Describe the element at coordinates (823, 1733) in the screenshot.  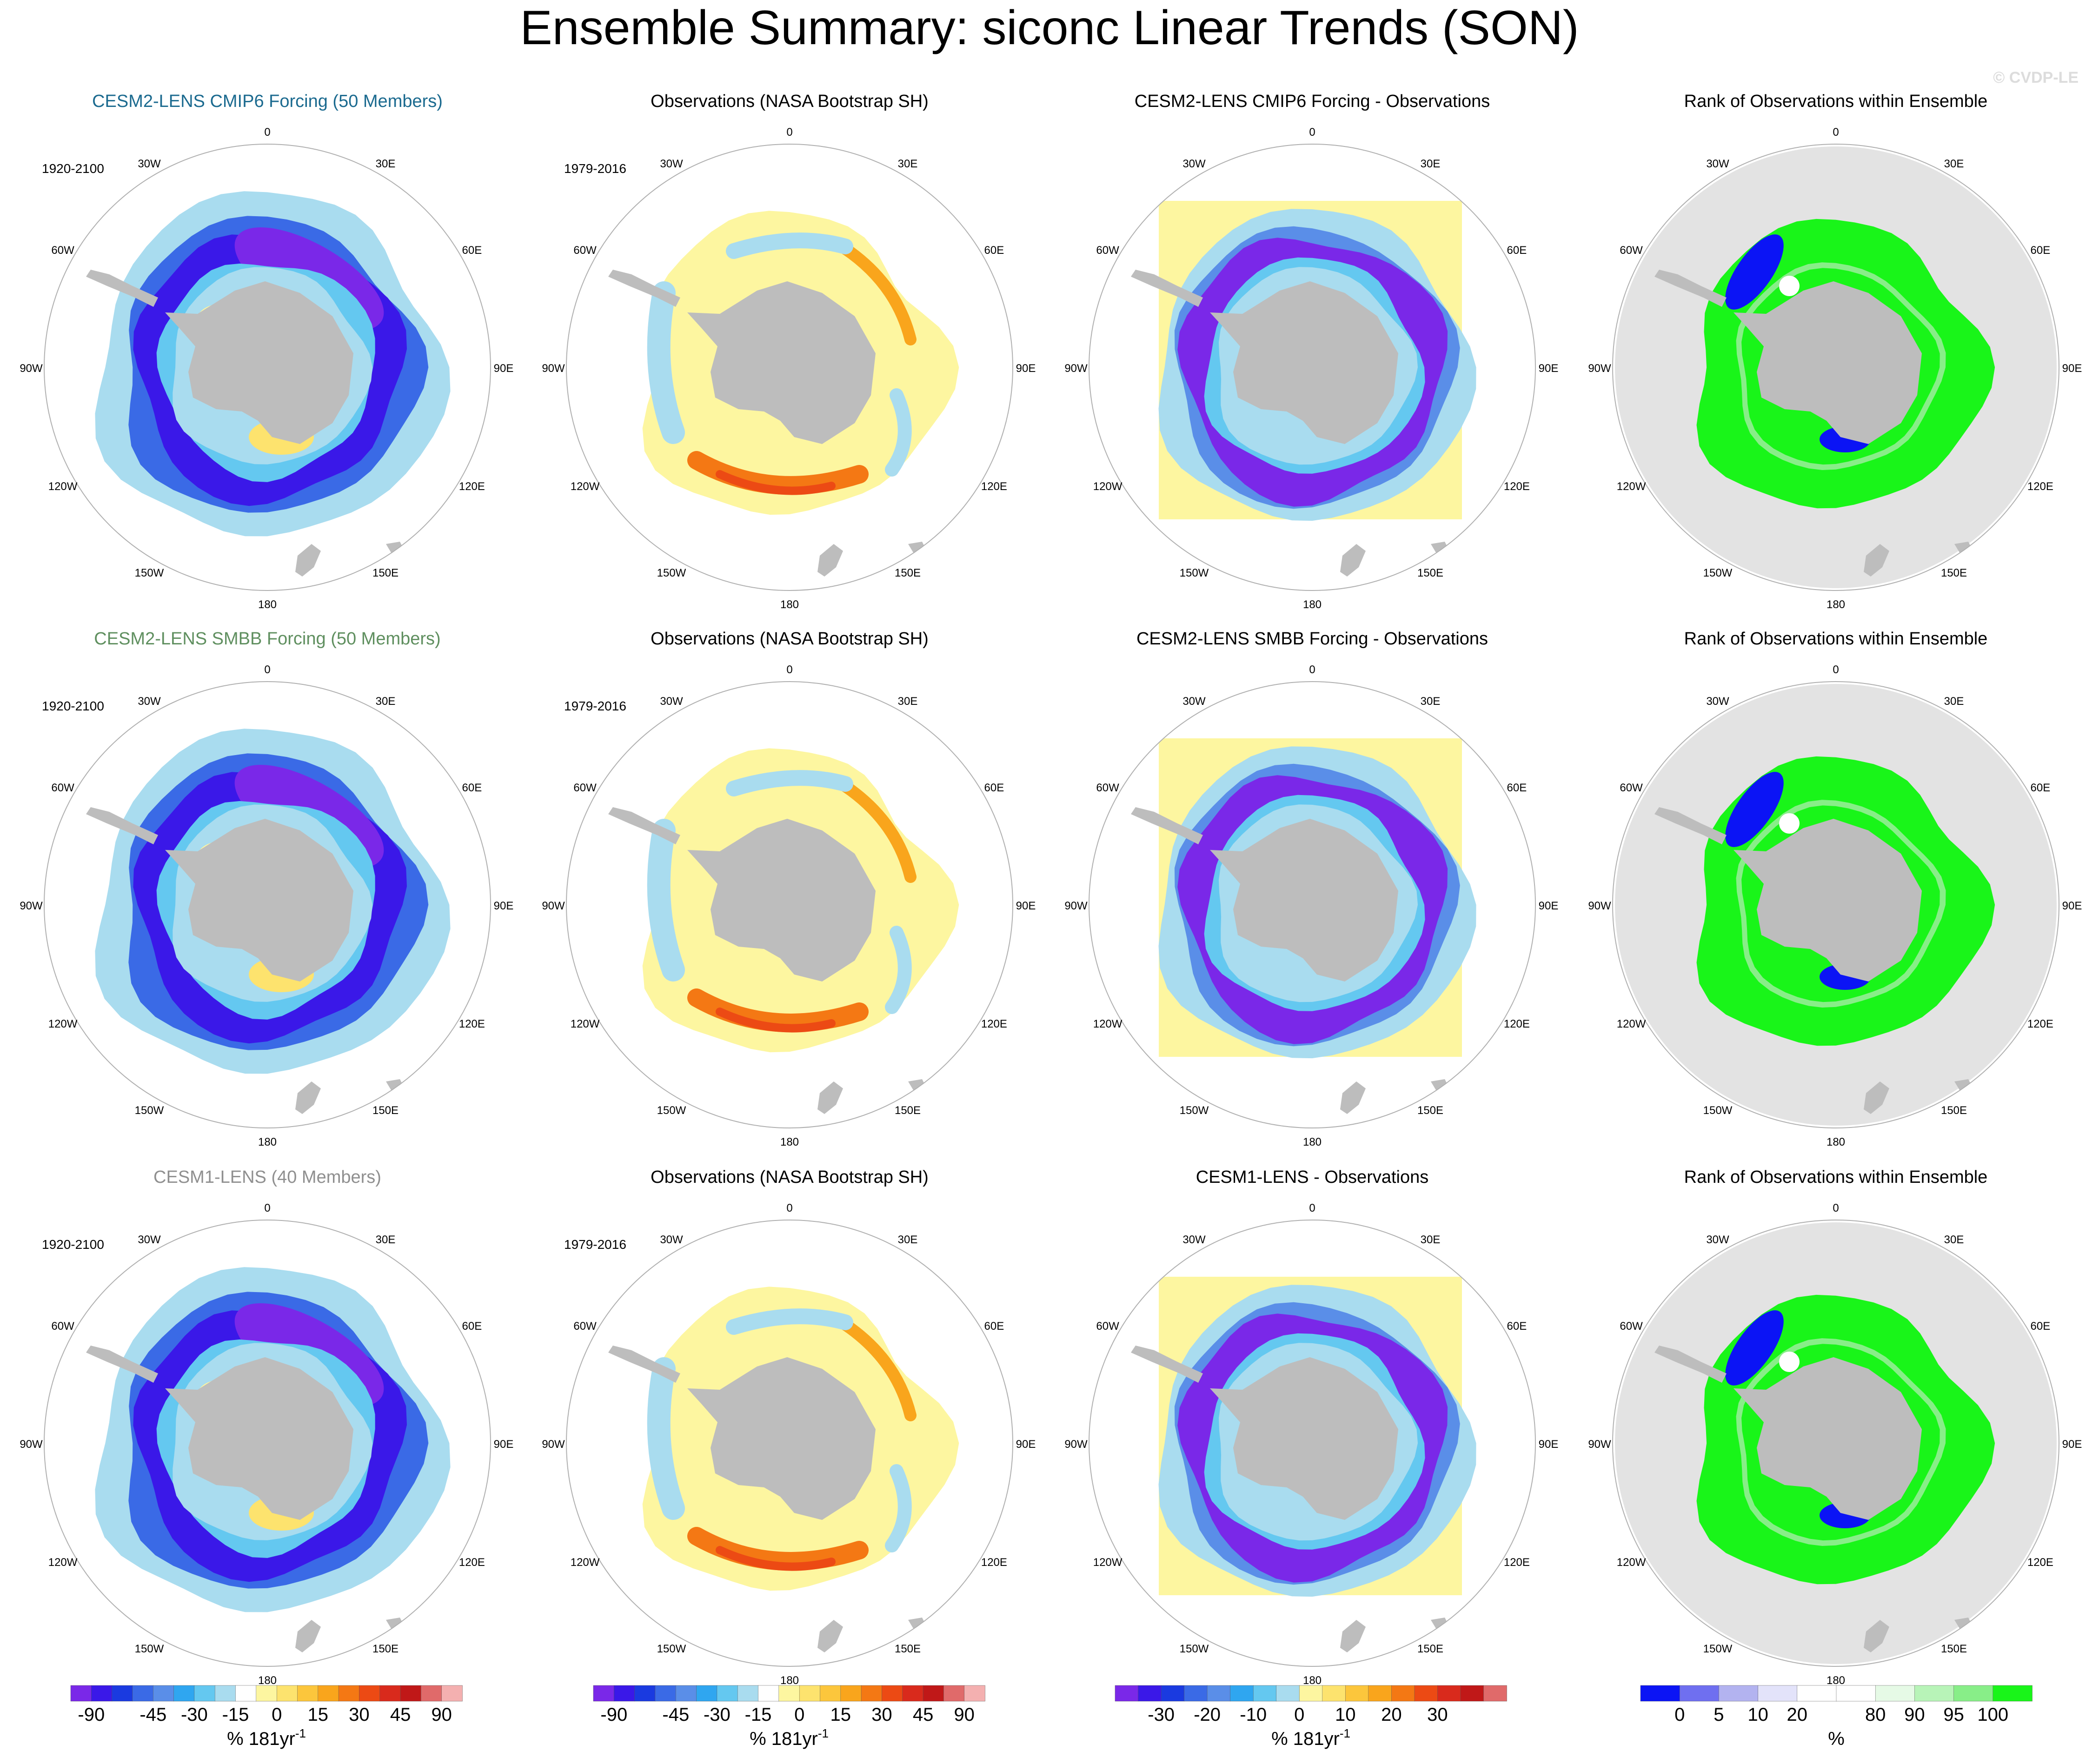
I see `colorbar-unit-superscript: -1` at that location.